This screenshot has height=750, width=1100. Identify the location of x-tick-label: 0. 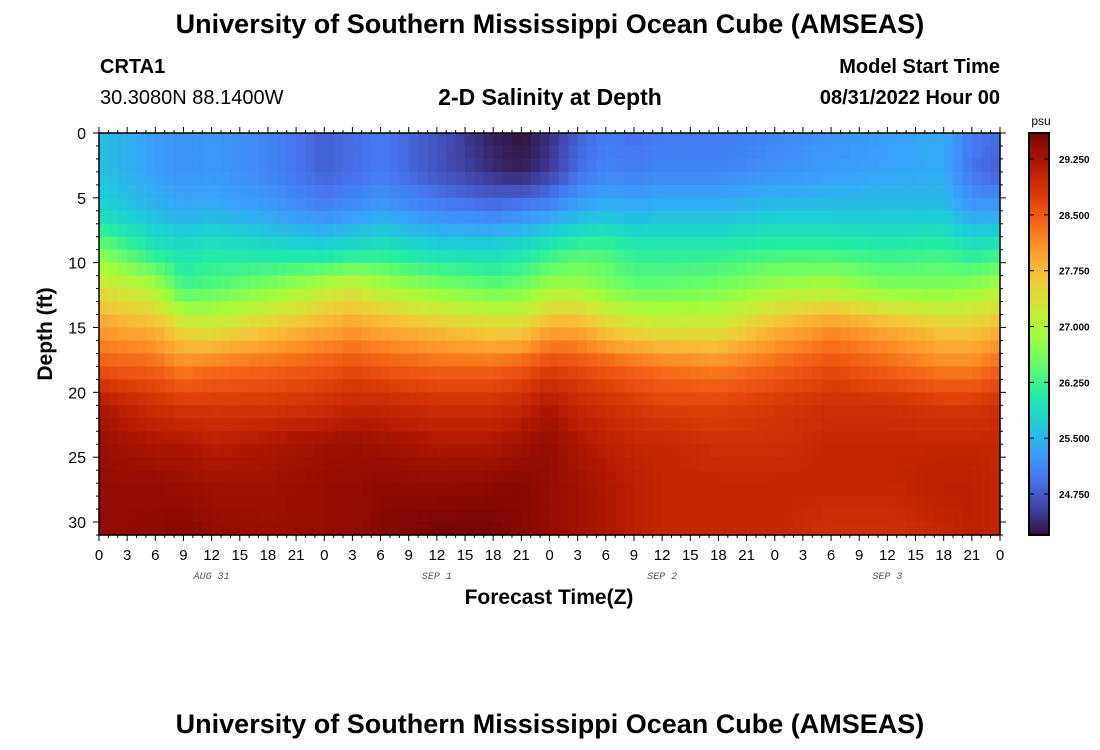
(1000, 555).